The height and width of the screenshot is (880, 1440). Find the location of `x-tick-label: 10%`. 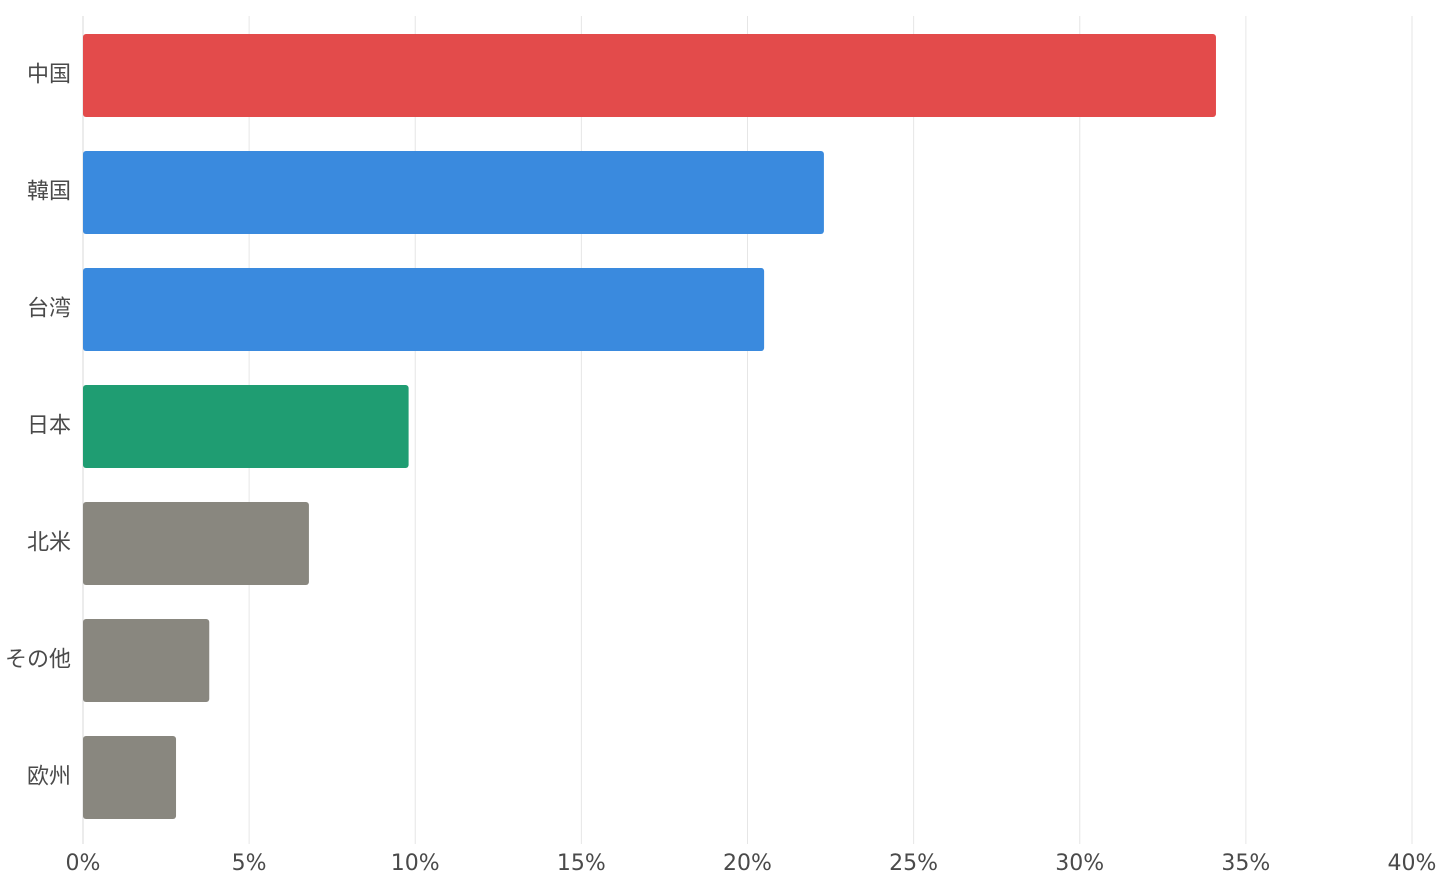

x-tick-label: 10% is located at coordinates (415, 863).